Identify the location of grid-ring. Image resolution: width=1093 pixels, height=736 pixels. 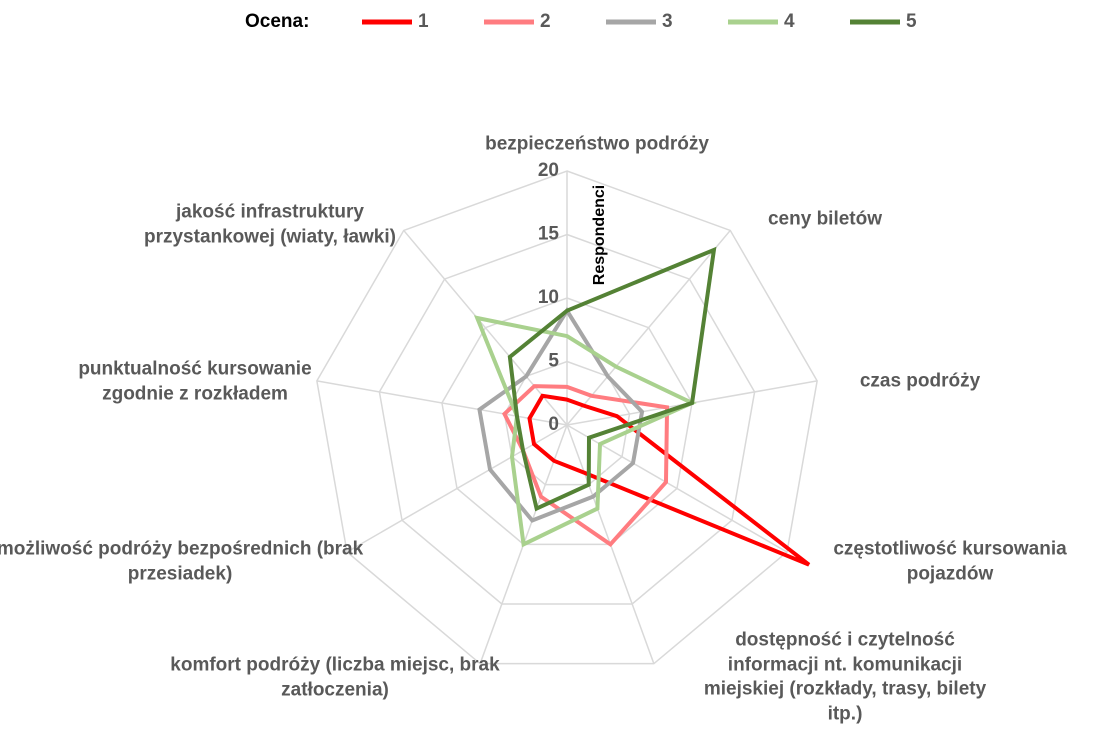
(567, 421).